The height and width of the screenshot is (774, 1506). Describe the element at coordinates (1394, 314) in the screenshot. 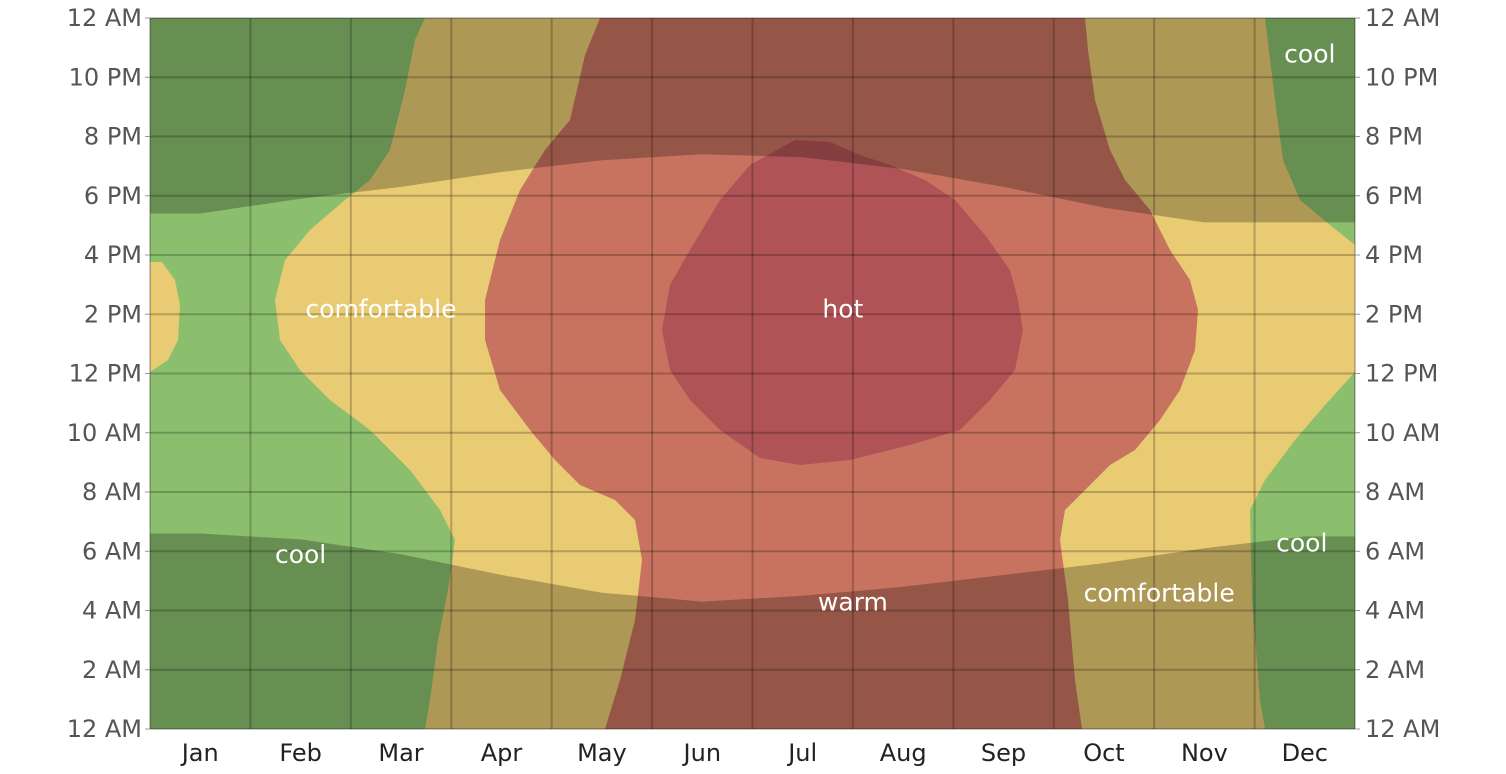

I see `y-tick-label-right: 2 PM` at that location.